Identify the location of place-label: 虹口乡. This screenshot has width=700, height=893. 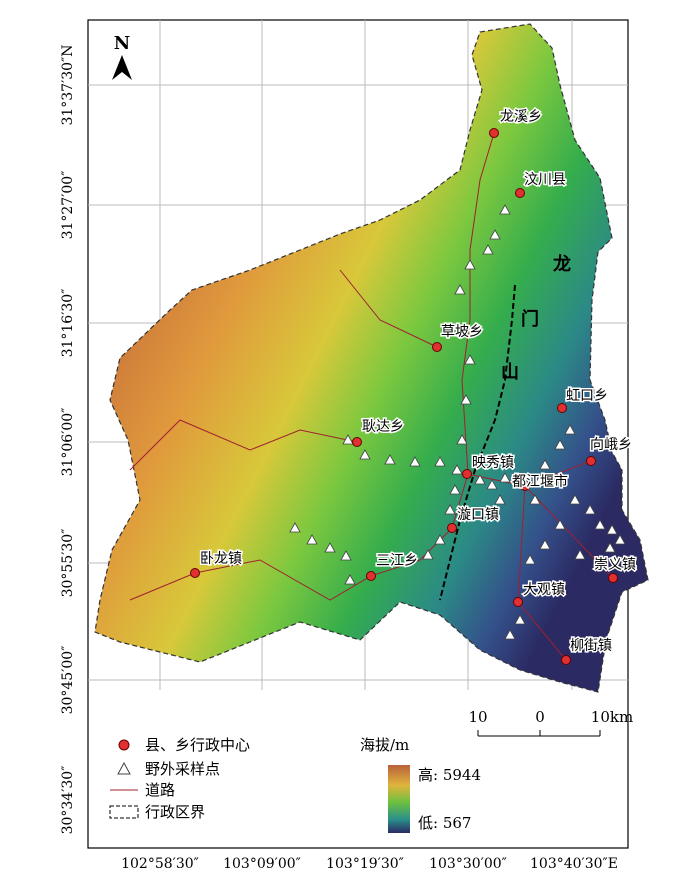
(587, 396).